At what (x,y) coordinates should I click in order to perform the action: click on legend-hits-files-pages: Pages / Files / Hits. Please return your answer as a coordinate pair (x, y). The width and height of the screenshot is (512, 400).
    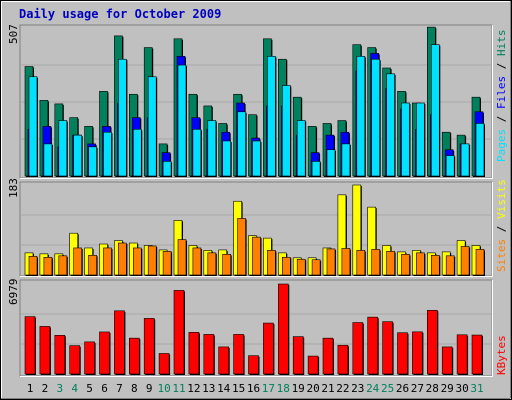
    Looking at the image, I should click on (501, 96).